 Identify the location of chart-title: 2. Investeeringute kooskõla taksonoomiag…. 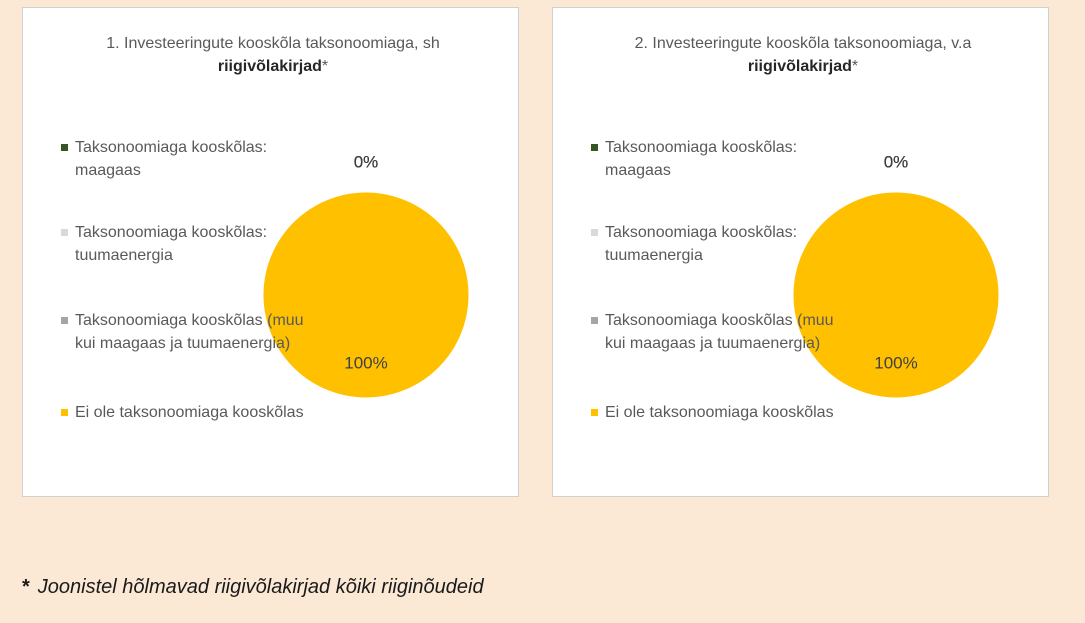
(803, 55).